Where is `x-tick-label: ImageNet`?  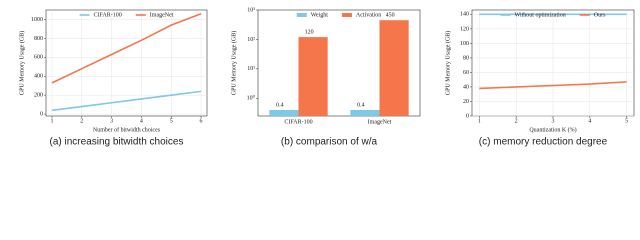
x-tick-label: ImageNet is located at coordinates (380, 122).